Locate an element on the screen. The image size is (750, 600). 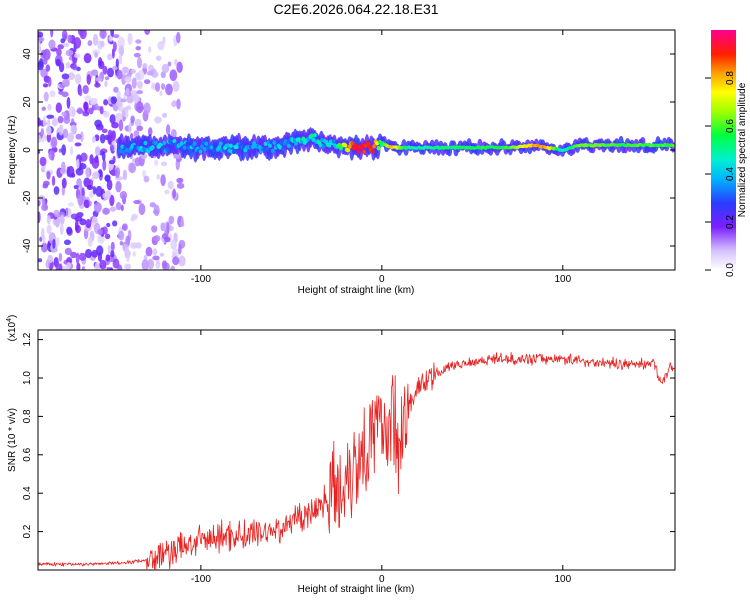
spectrogram-ylabel: Frequency (Hz) is located at coordinates (12, 150).